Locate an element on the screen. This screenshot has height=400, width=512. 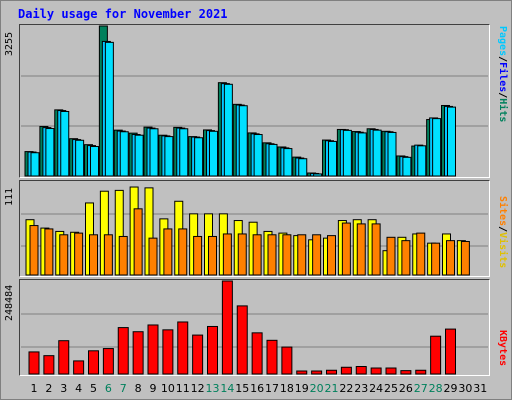
day-label: 17 is located at coordinates (272, 388).